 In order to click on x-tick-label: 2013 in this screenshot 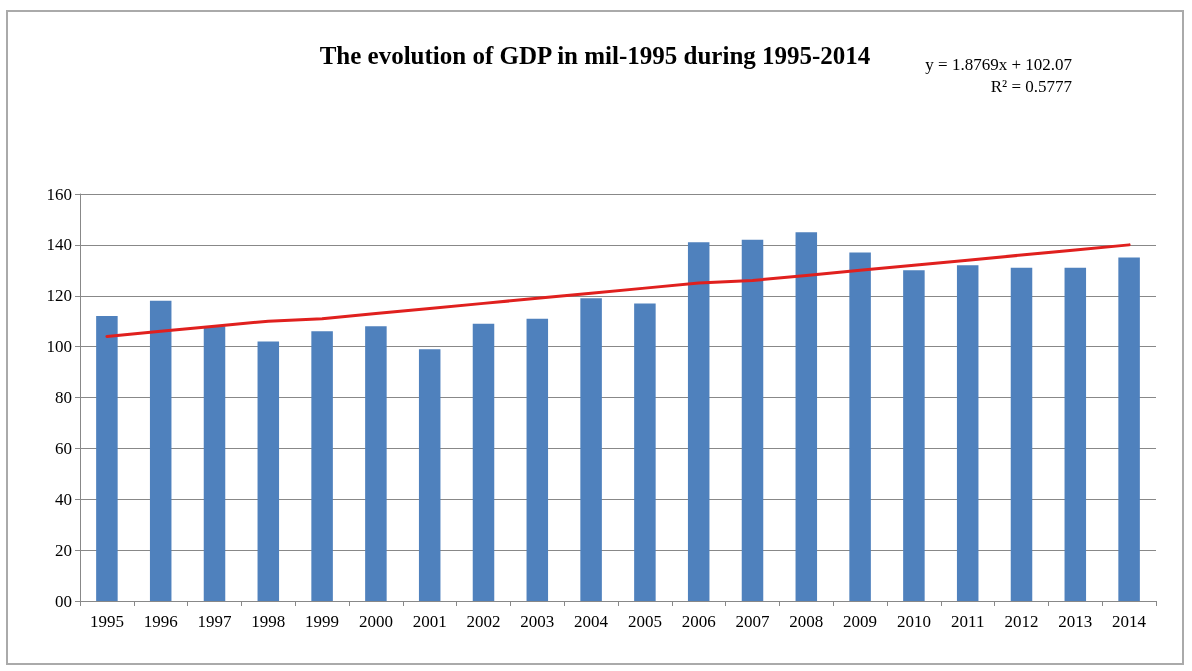, I will do `click(1075, 621)`.